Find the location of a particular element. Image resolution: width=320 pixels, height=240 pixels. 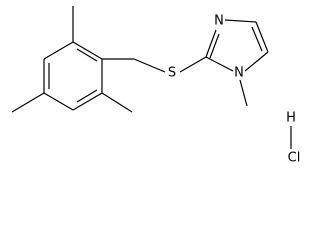

atom-label: H is located at coordinates (291, 118).